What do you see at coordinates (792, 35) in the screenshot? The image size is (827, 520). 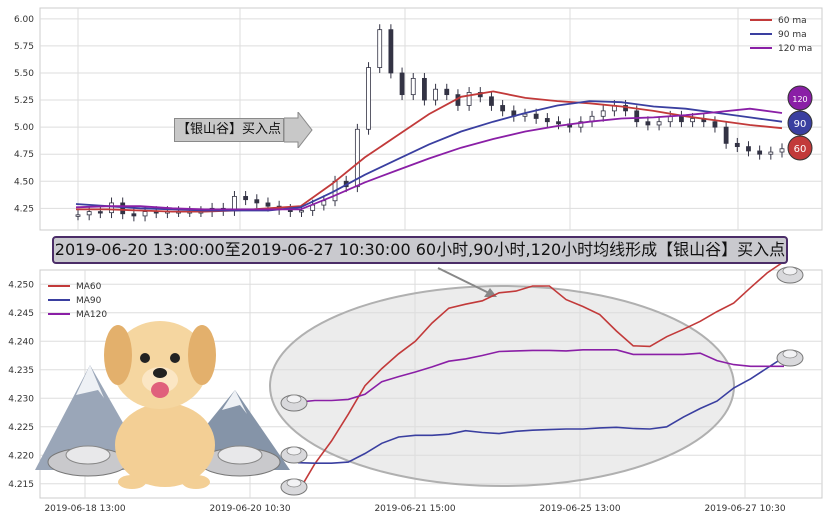 I see `upper-legend-label: 90 ma` at bounding box center [792, 35].